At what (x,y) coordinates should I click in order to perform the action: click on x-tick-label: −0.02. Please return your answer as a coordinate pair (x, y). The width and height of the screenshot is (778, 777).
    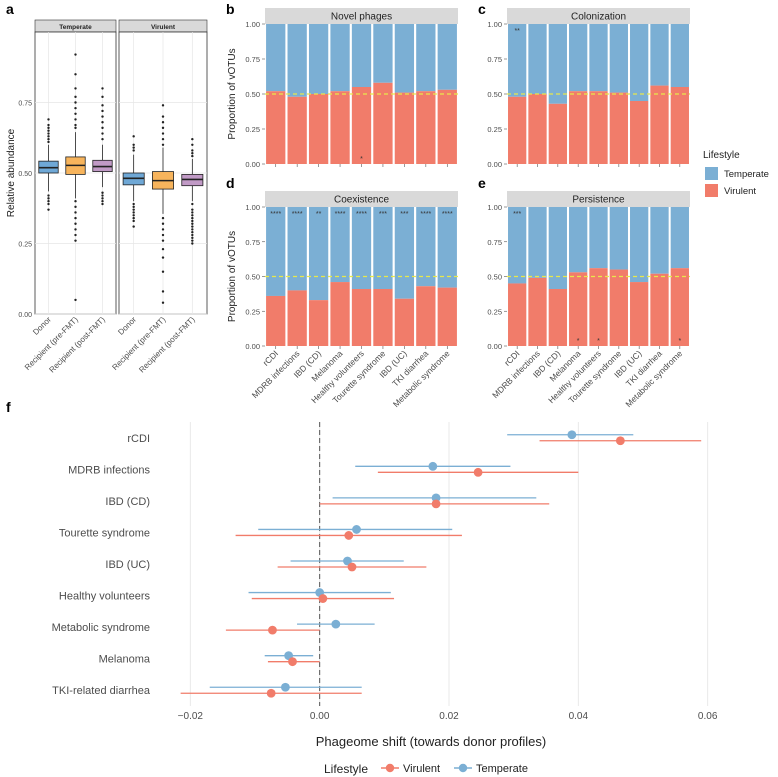
    Looking at the image, I should click on (191, 716).